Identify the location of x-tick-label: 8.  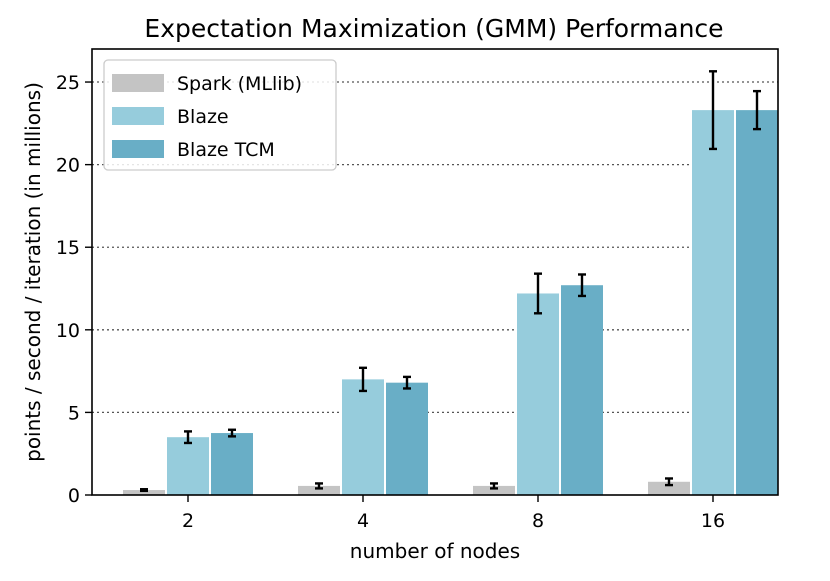
(538, 521).